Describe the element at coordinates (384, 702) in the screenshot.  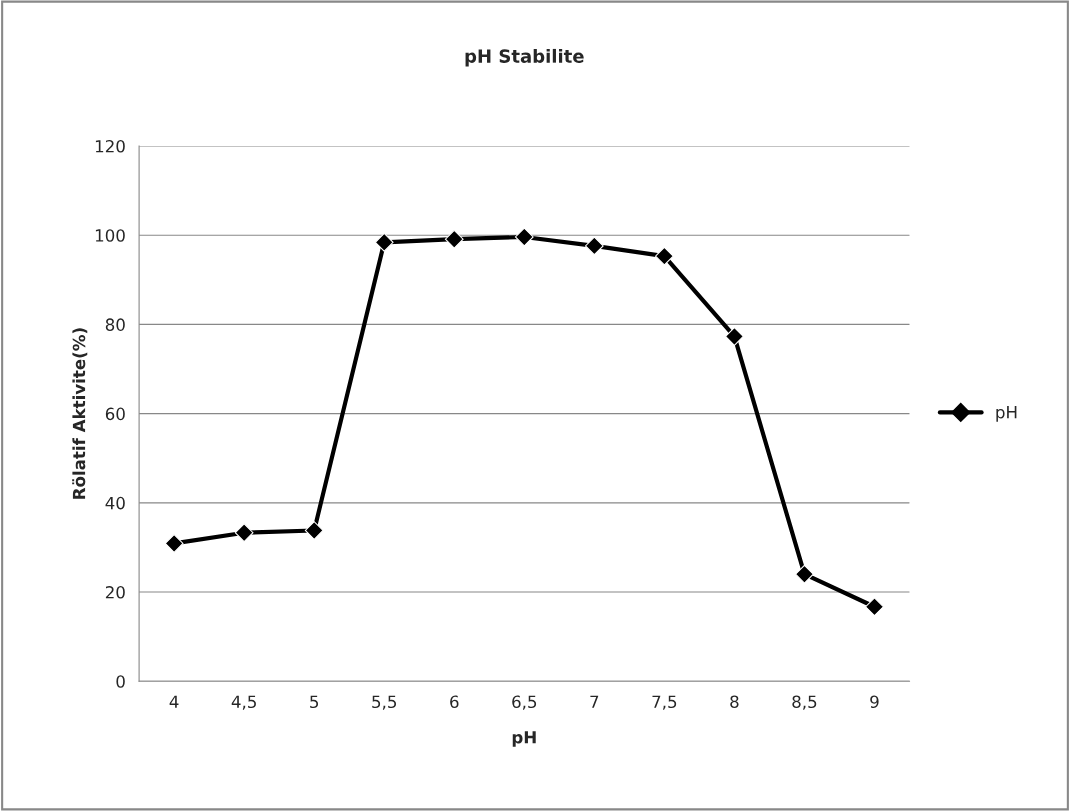
I see `x-tick-label: 5,5` at that location.